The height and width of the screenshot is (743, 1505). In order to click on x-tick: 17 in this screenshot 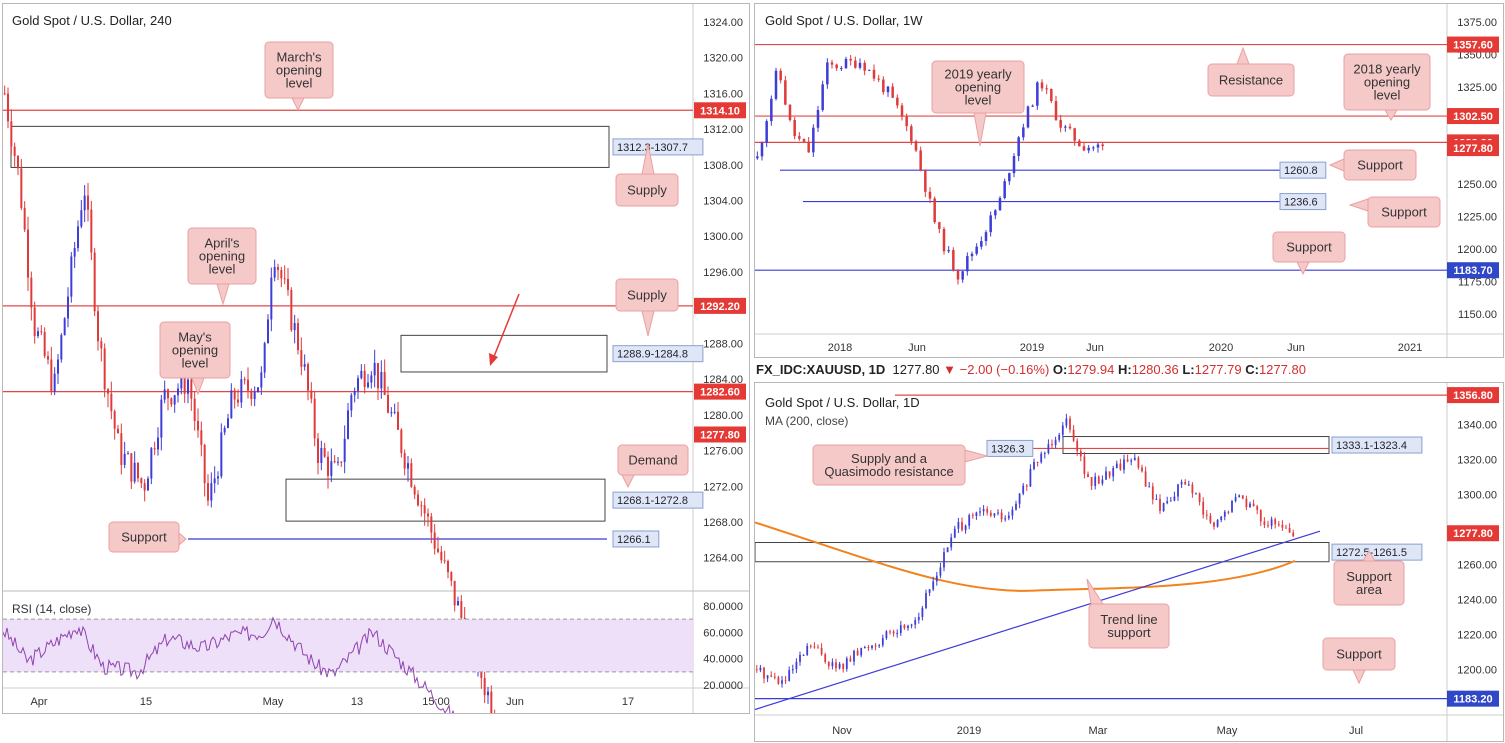, I will do `click(628, 702)`.